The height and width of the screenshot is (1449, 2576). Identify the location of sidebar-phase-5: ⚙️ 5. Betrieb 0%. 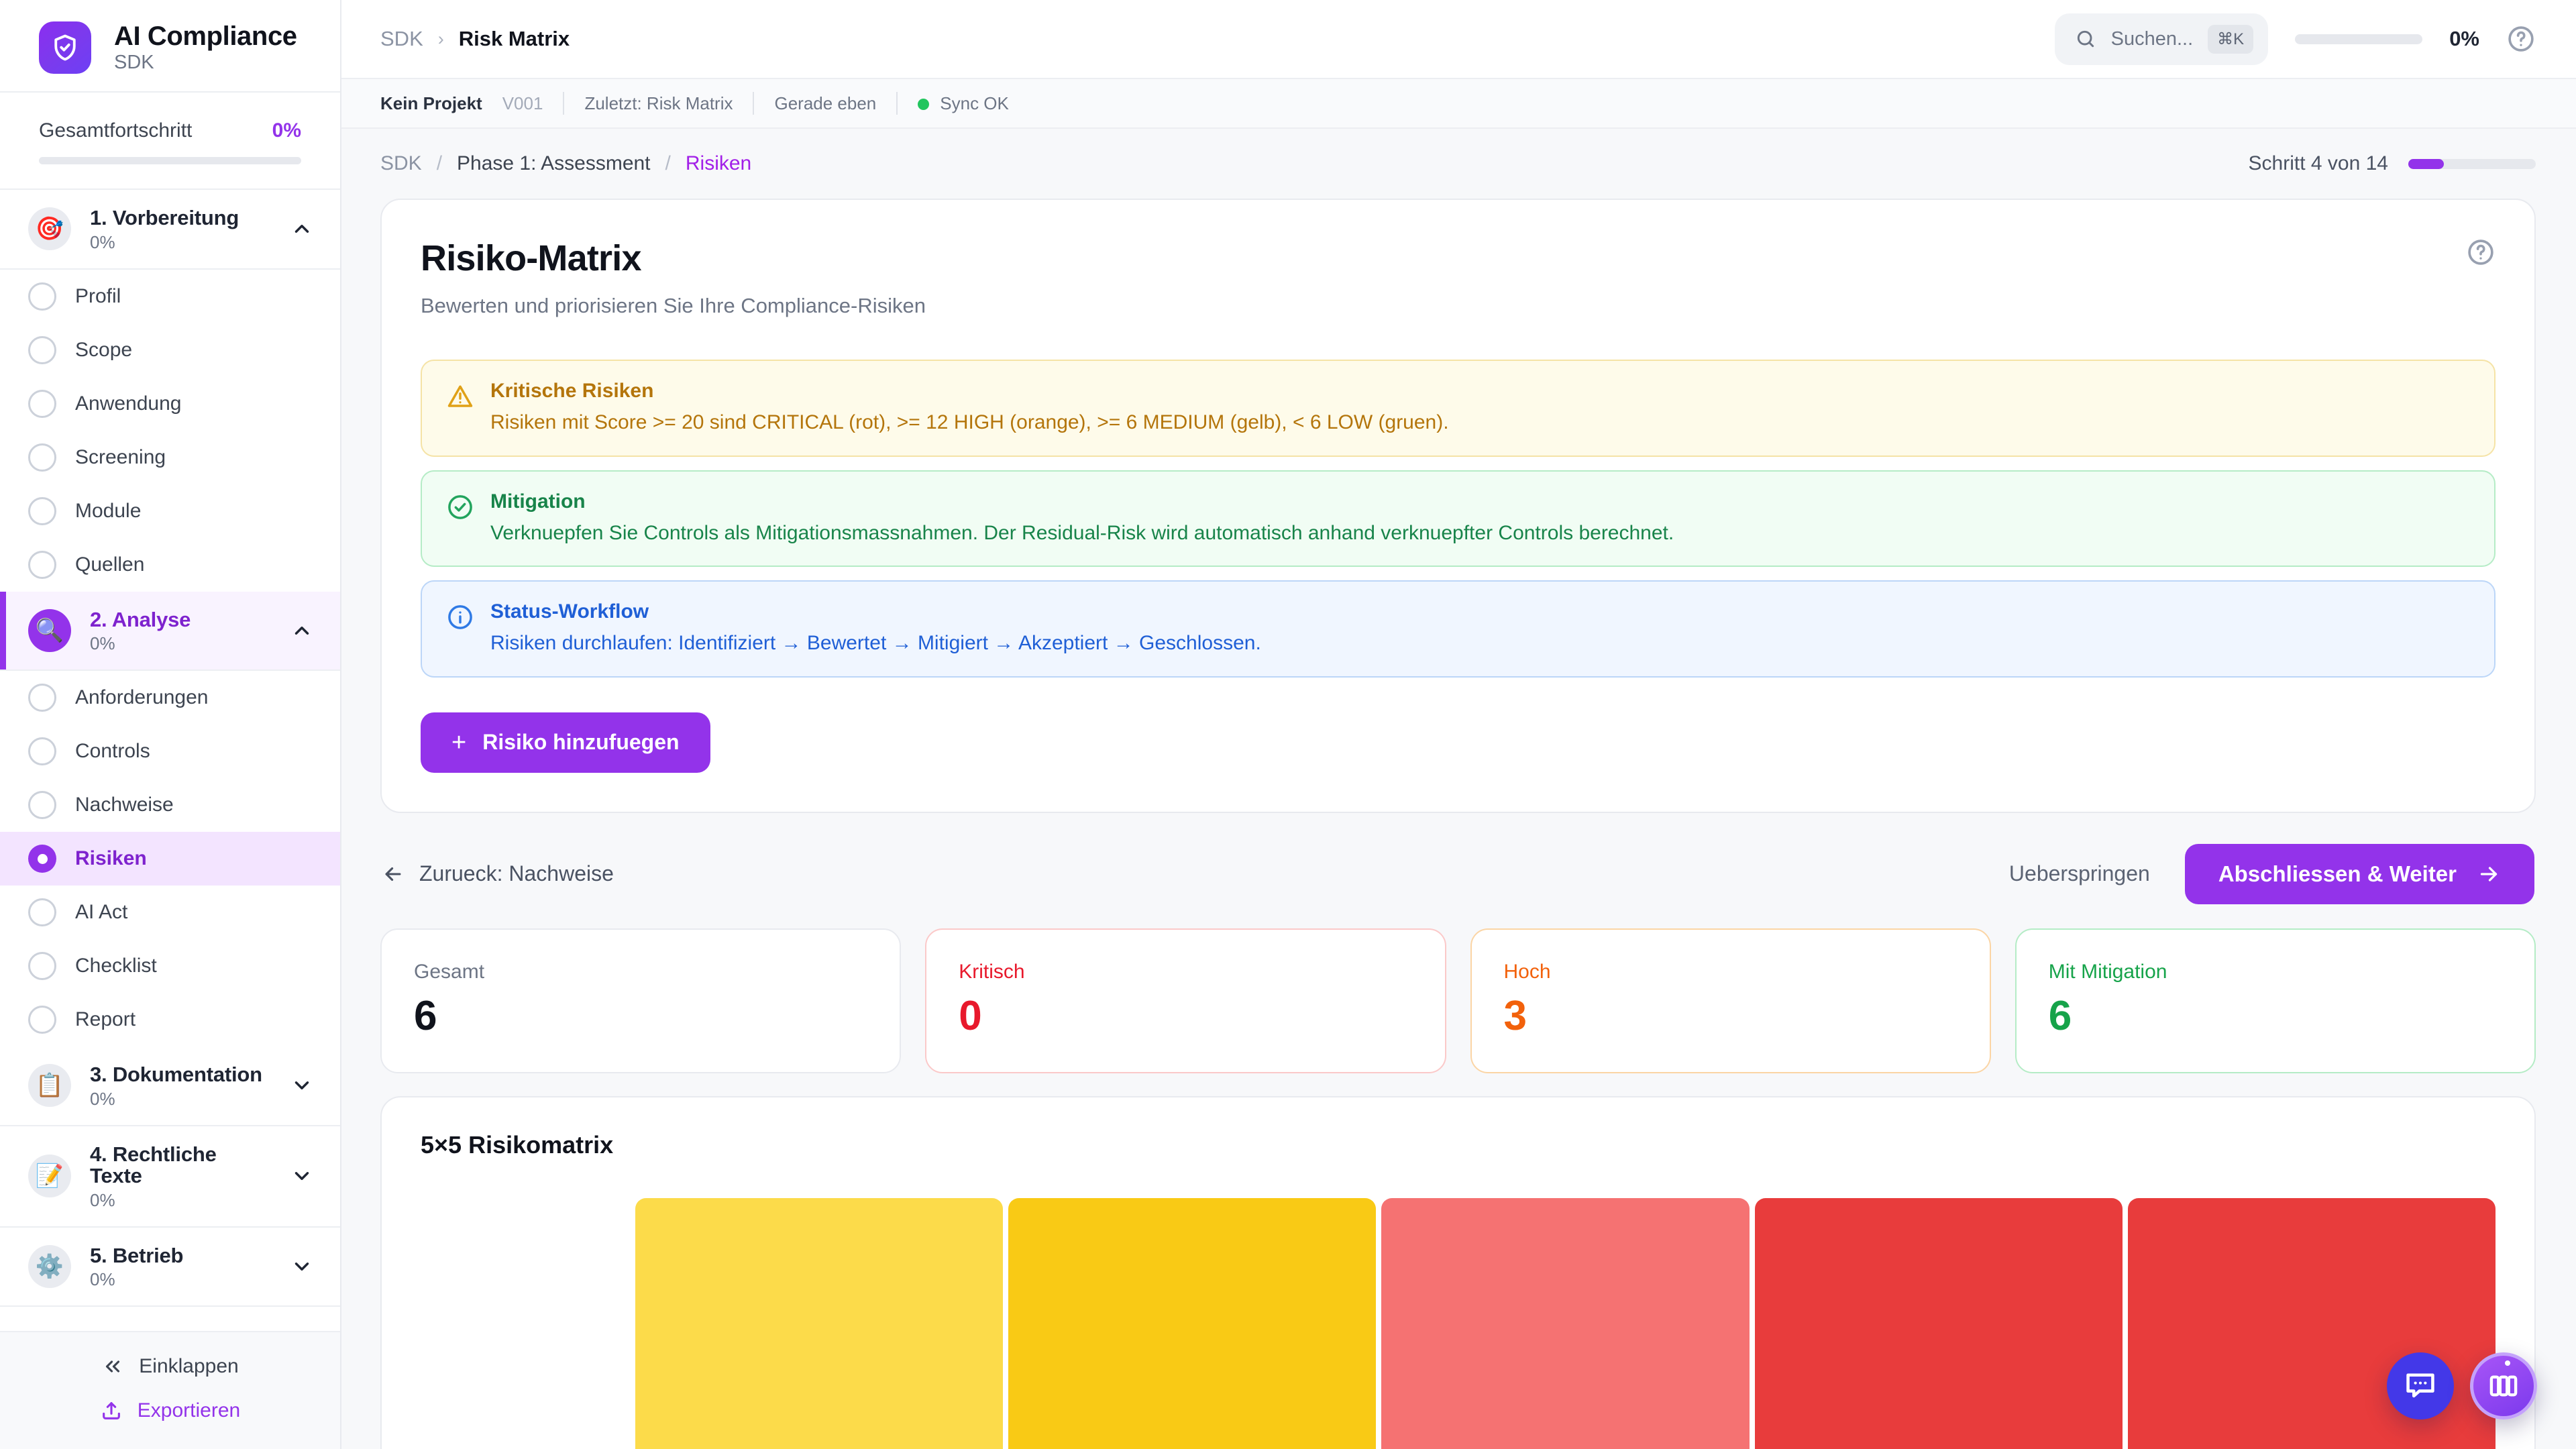
(170, 1267).